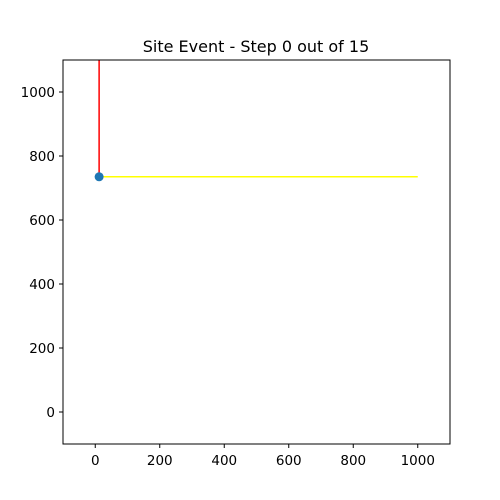 The image size is (500, 500). What do you see at coordinates (353, 461) in the screenshot?
I see `x-tick-label: 800` at bounding box center [353, 461].